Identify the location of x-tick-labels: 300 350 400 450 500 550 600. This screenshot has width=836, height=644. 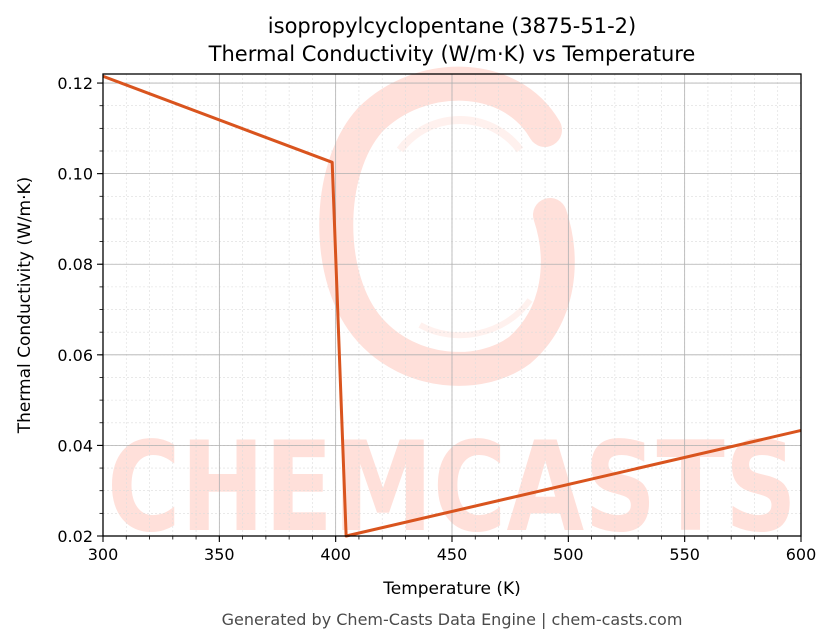
(452, 554).